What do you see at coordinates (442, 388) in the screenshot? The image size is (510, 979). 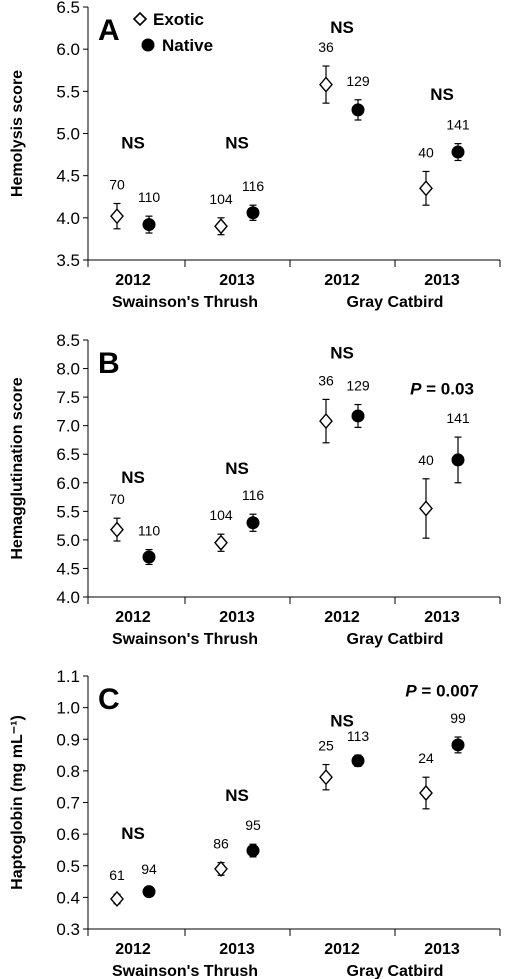 I see `significance-label: P = 0.03` at bounding box center [442, 388].